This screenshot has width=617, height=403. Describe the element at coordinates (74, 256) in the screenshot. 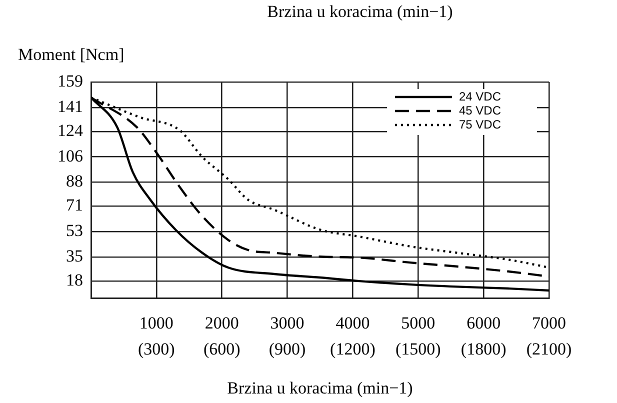

I see `y-tick-label: 35` at that location.